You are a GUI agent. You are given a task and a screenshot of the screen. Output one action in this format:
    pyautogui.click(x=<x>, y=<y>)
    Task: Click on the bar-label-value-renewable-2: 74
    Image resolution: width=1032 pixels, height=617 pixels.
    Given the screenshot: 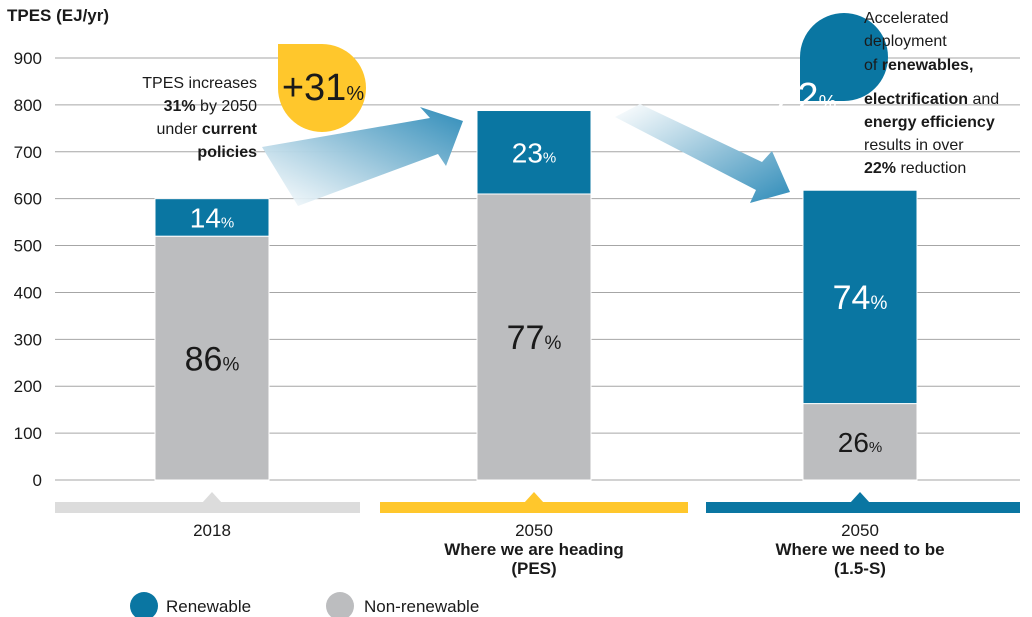 What is the action you would take?
    pyautogui.click(x=852, y=298)
    